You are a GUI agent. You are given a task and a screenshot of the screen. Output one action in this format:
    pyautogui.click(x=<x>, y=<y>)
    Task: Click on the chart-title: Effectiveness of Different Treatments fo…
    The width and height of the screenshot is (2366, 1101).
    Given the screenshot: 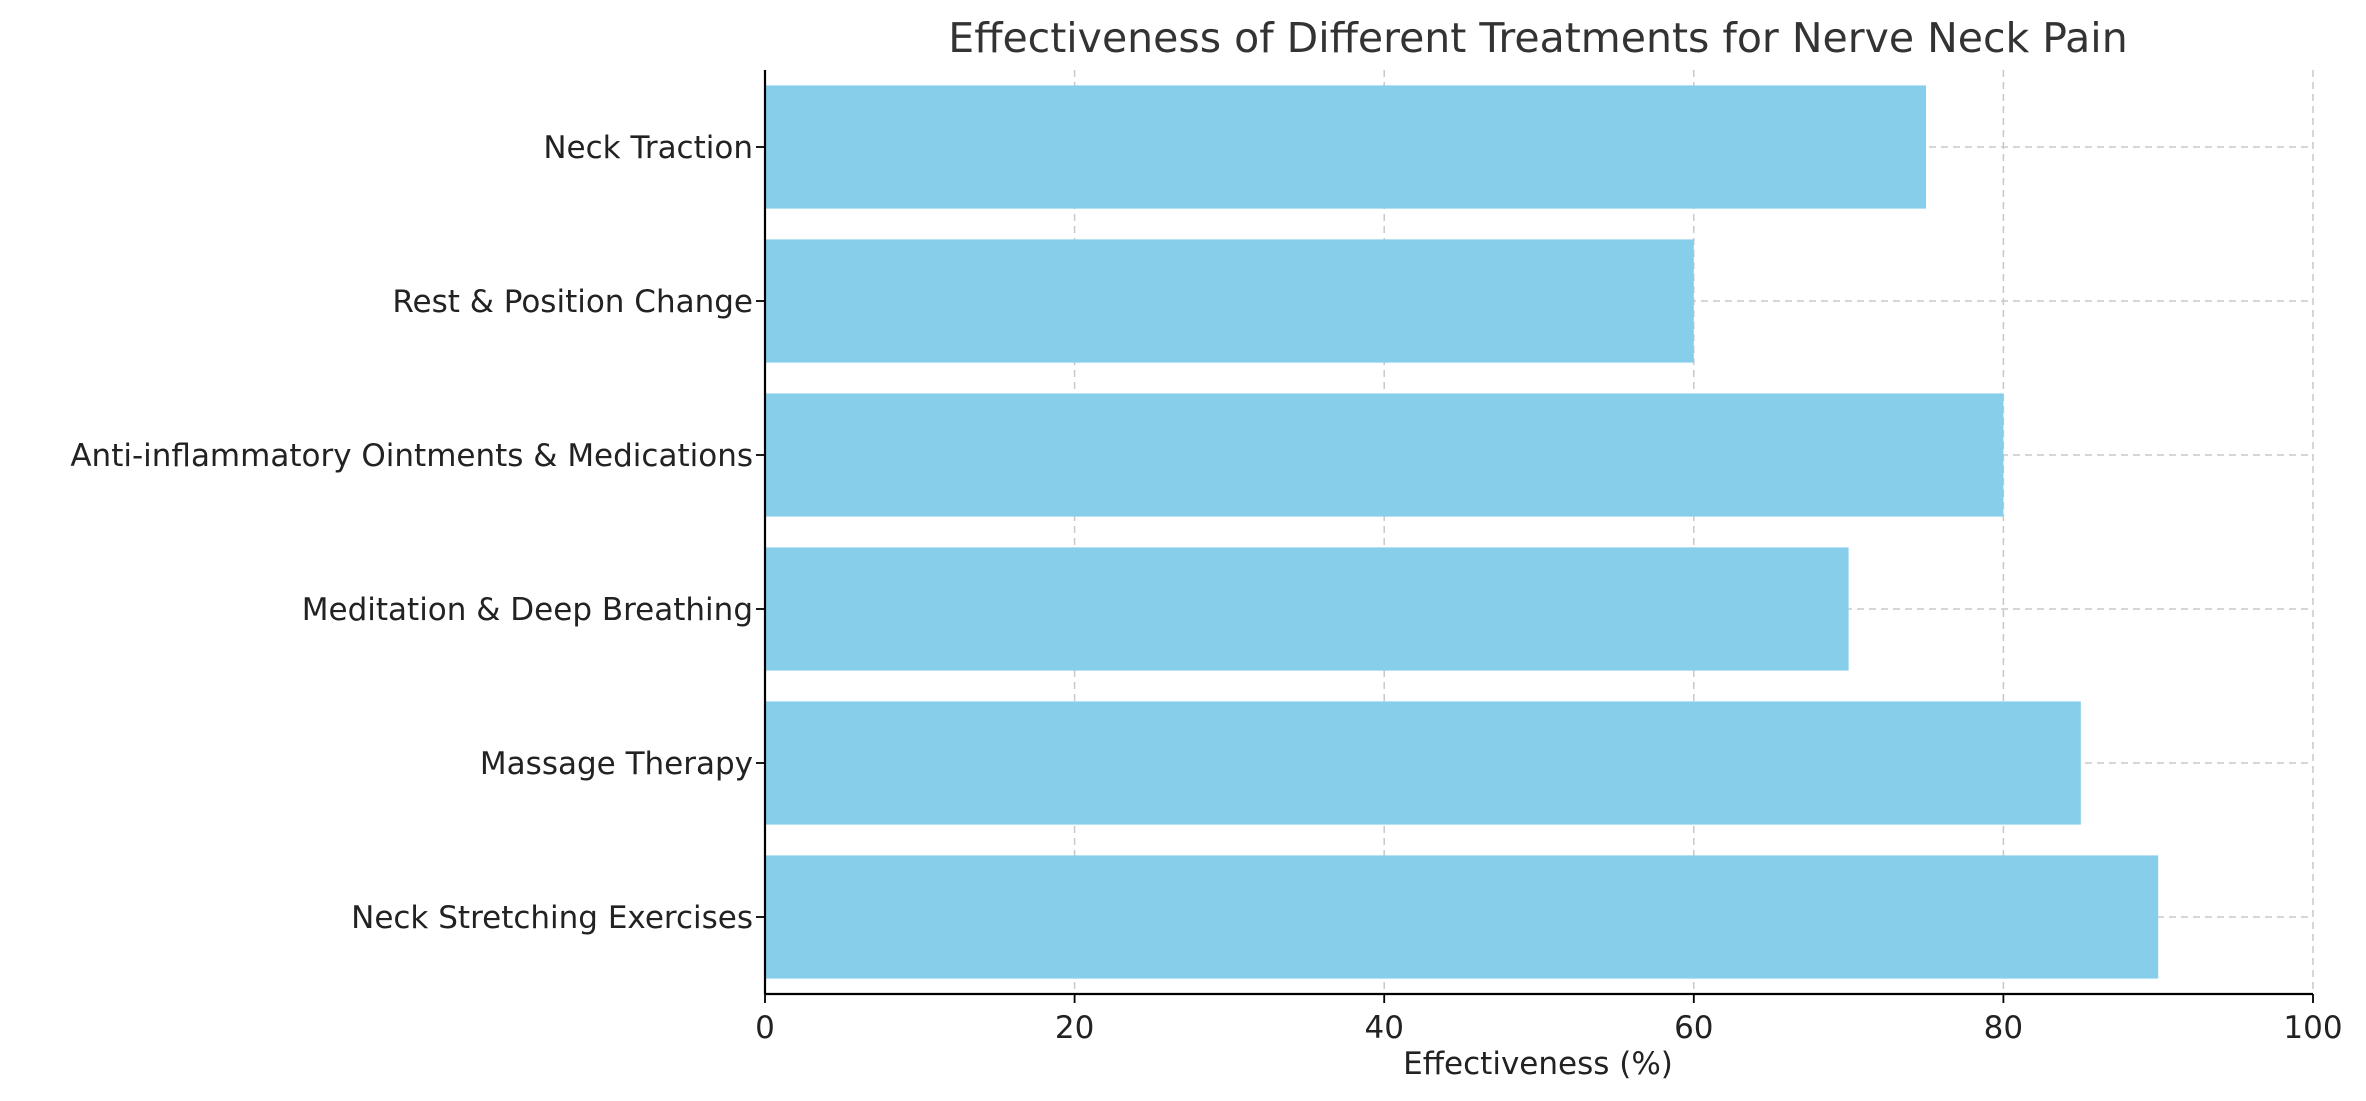 What is the action you would take?
    pyautogui.click(x=1537, y=38)
    